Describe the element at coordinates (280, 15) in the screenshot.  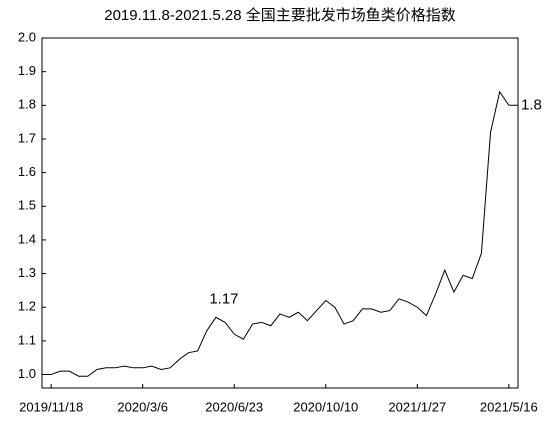
I see `chart-title: 2019.11.8-2021.5.28 全国主要批发市场鱼类价格指数` at that location.